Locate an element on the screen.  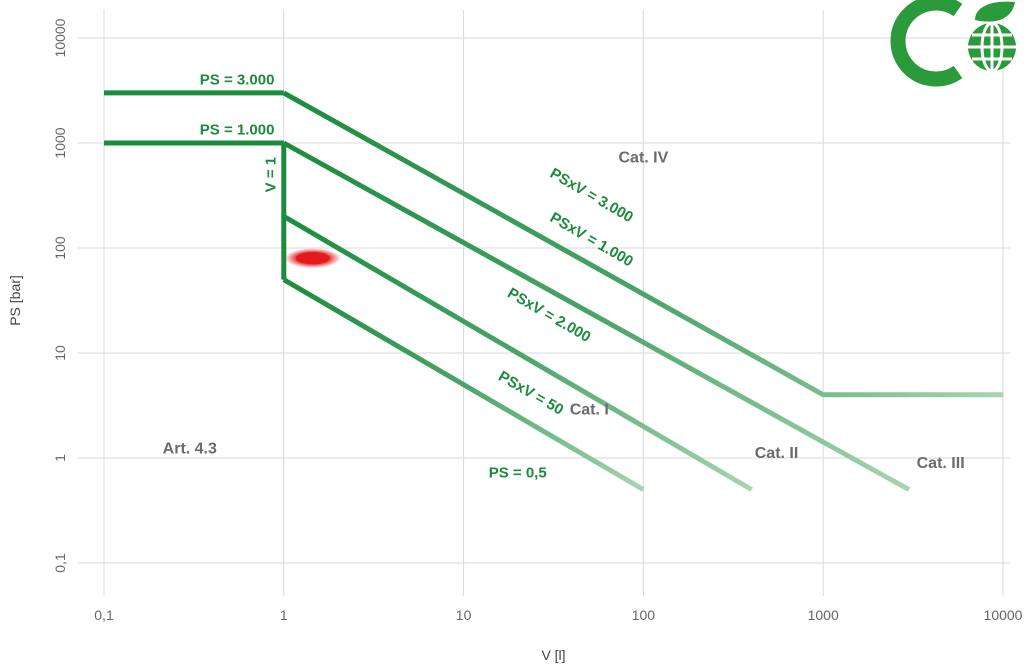
operating-point-core is located at coordinates (312, 258).